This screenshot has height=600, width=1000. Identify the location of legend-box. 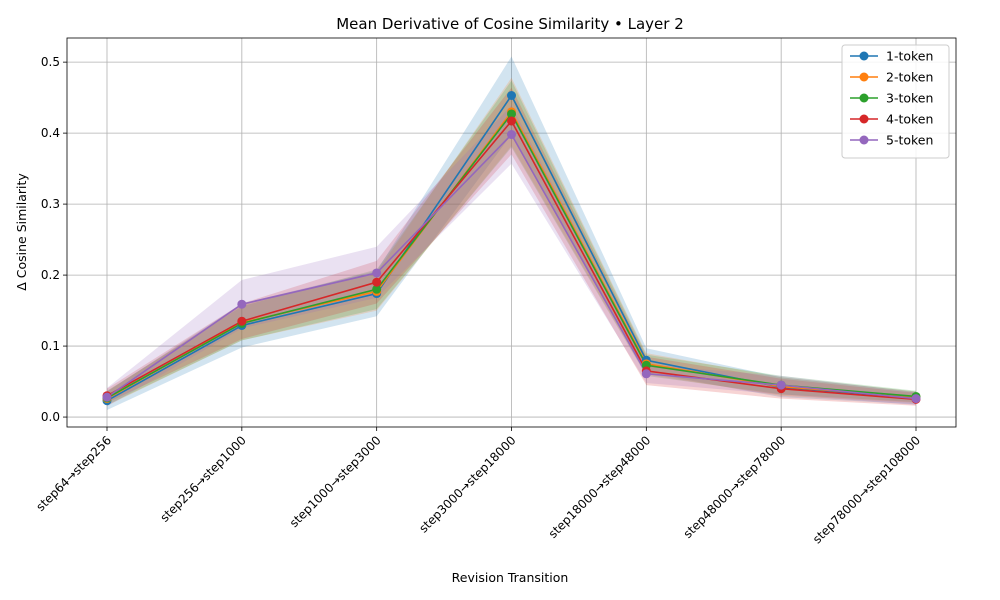
(895, 101).